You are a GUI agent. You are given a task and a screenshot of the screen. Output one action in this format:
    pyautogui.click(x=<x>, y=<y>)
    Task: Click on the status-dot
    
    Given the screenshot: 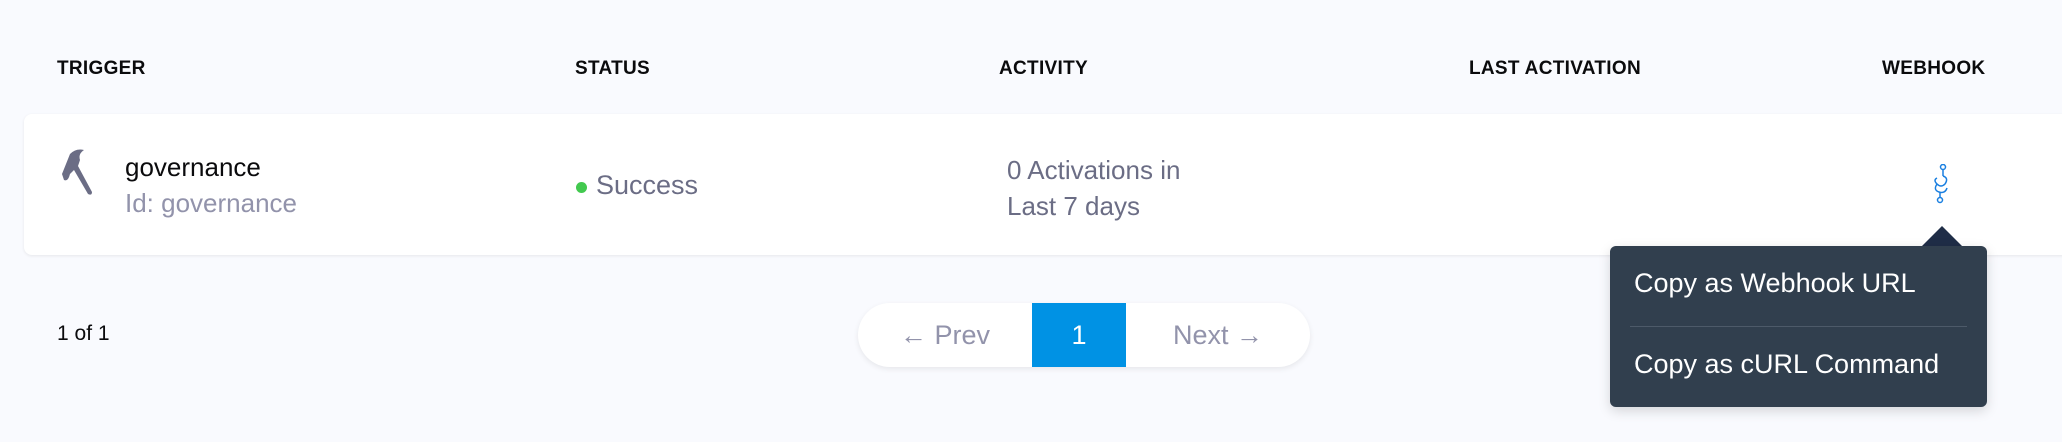 What is the action you would take?
    pyautogui.click(x=581, y=187)
    